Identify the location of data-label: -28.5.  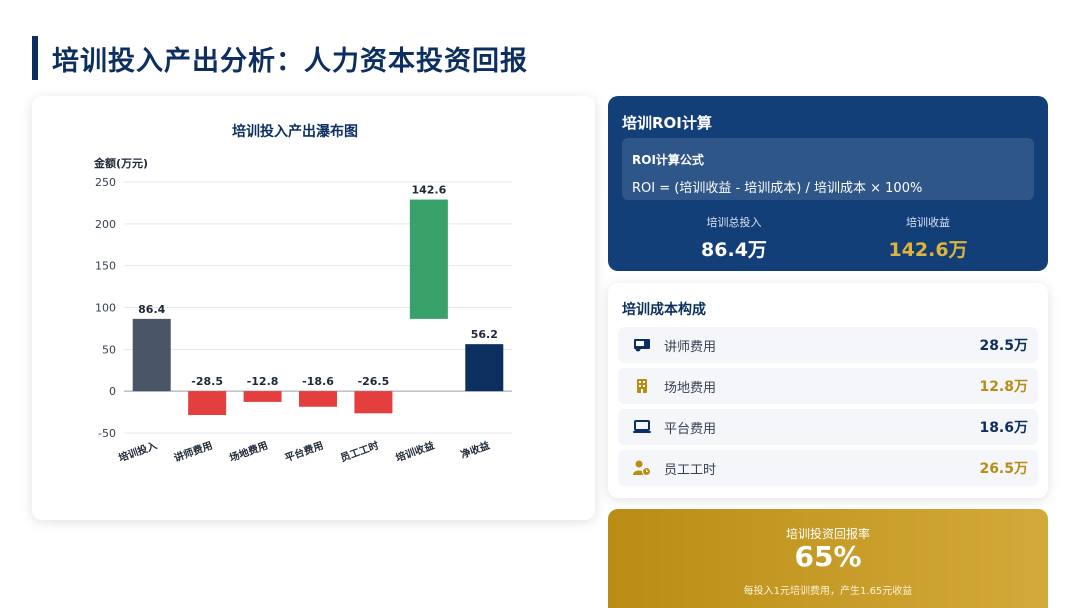
(207, 381).